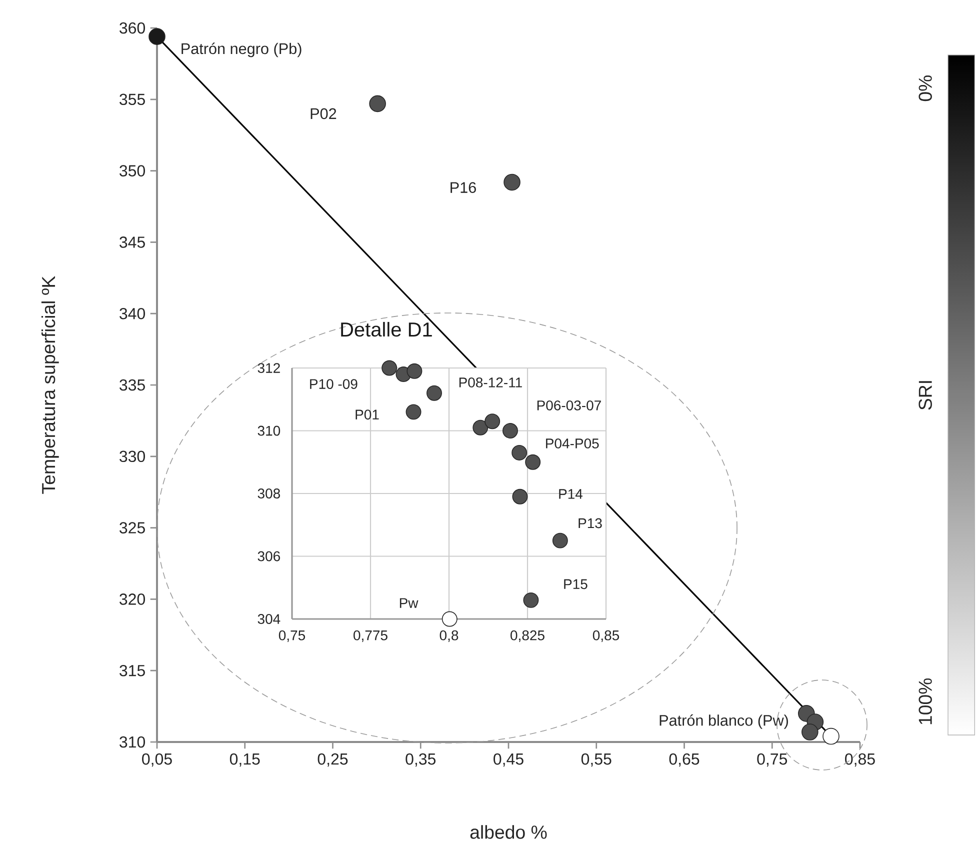  I want to click on x-tick-label: 0,65, so click(684, 760).